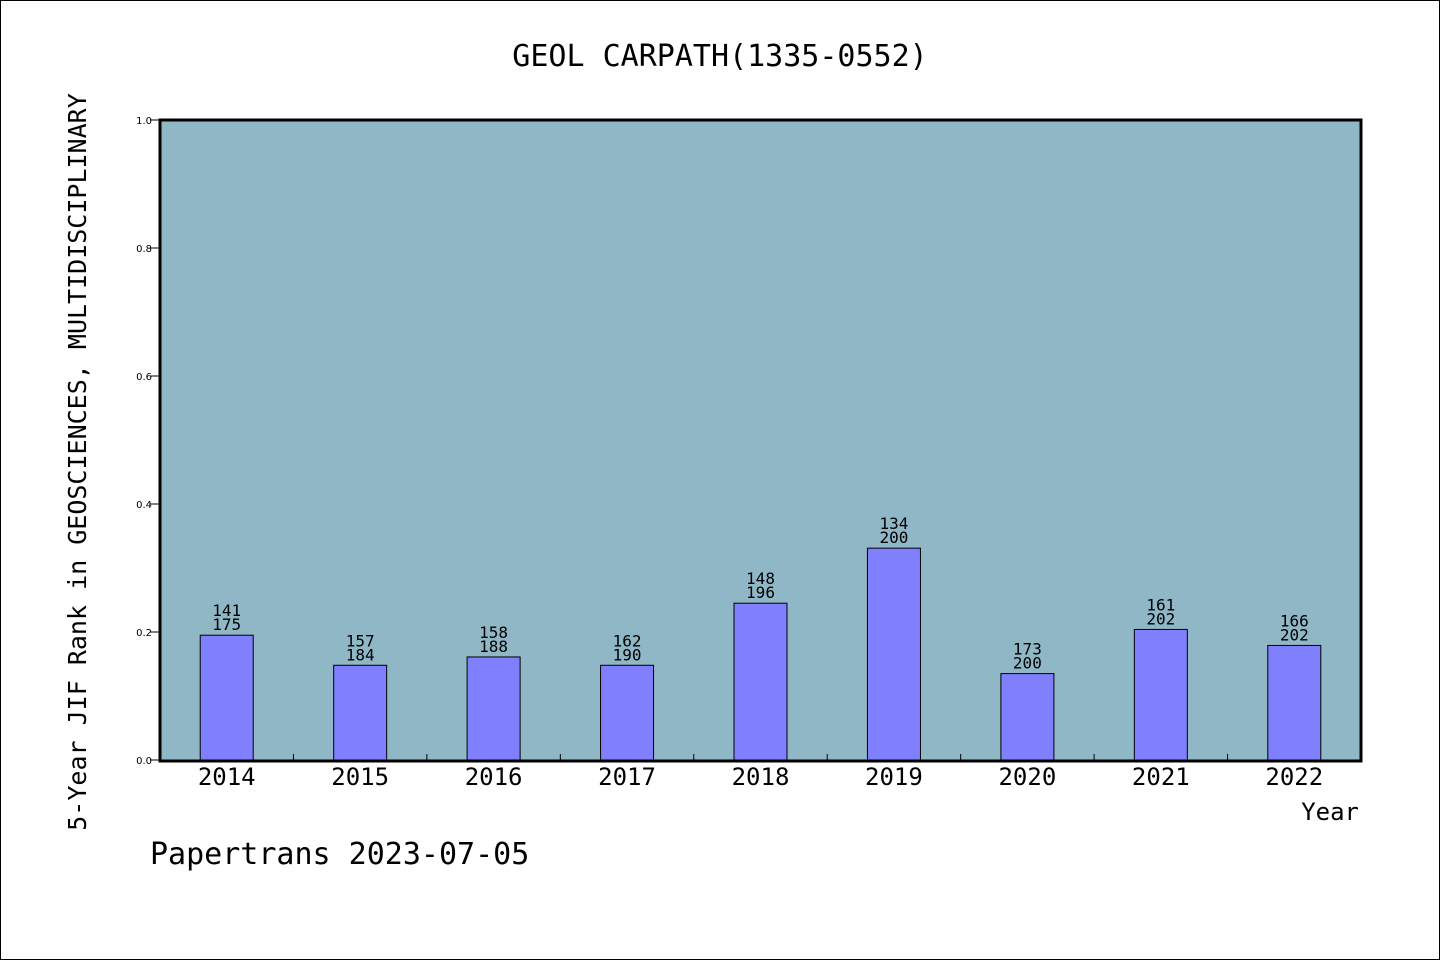 Image resolution: width=1440 pixels, height=960 pixels. What do you see at coordinates (144, 633) in the screenshot?
I see `y-tick-label: 0.2` at bounding box center [144, 633].